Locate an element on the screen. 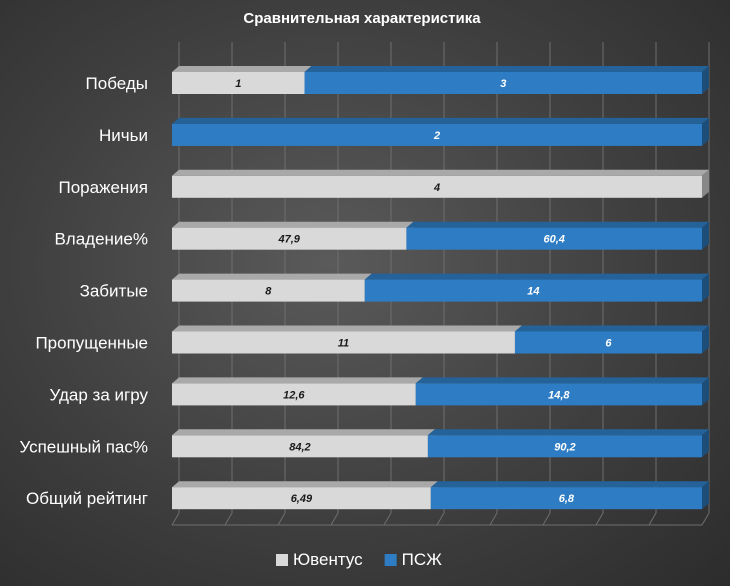 The height and width of the screenshot is (586, 730). data-label: 3 is located at coordinates (503, 84).